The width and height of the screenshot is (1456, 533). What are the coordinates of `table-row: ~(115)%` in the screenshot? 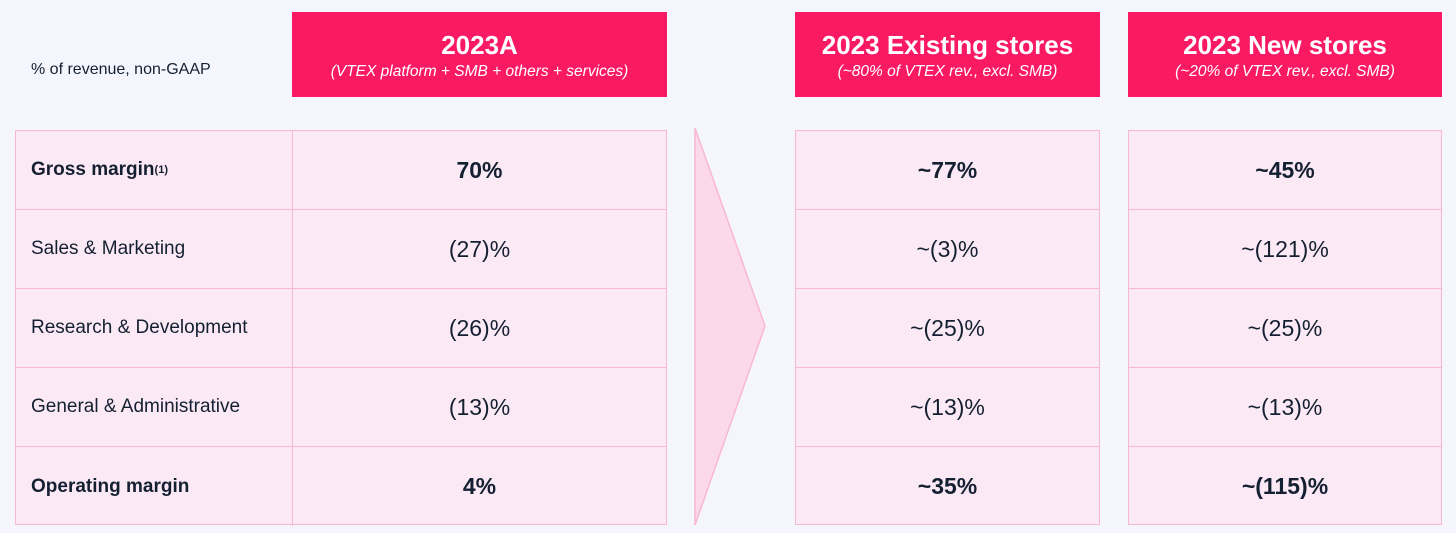 It's located at (1285, 486).